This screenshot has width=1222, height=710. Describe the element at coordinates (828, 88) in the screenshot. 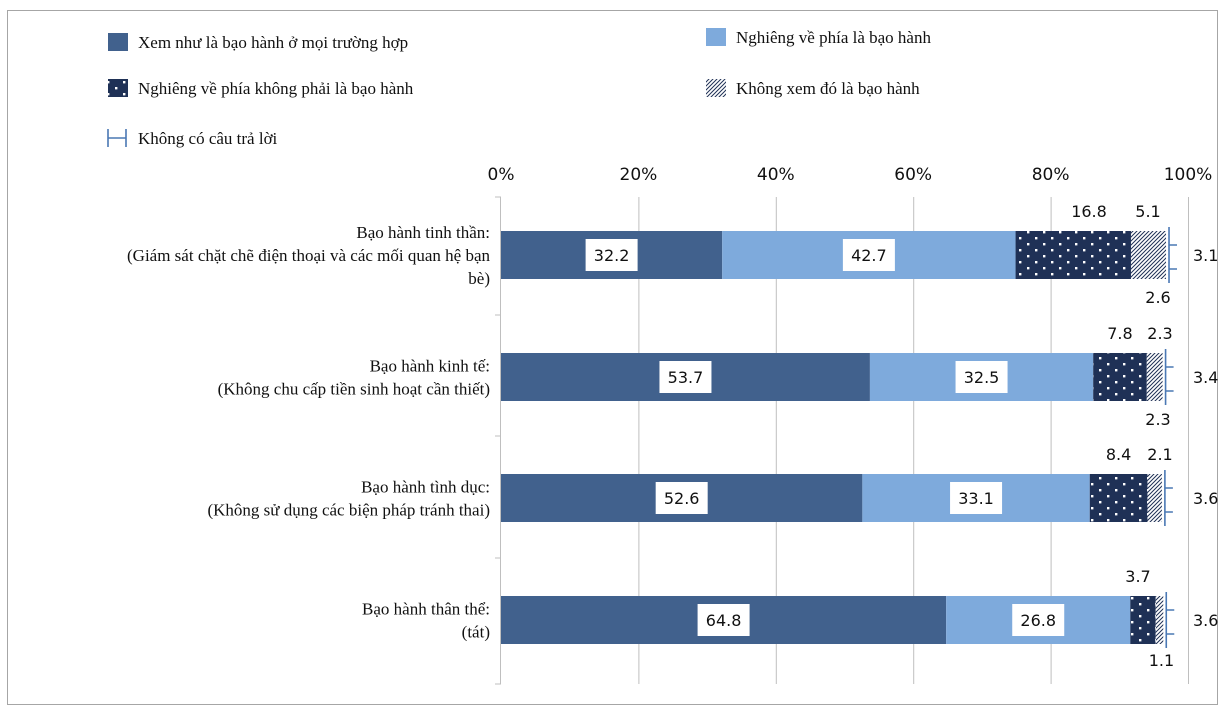

I see `legend-label: Không xem đó là bạo hành` at that location.